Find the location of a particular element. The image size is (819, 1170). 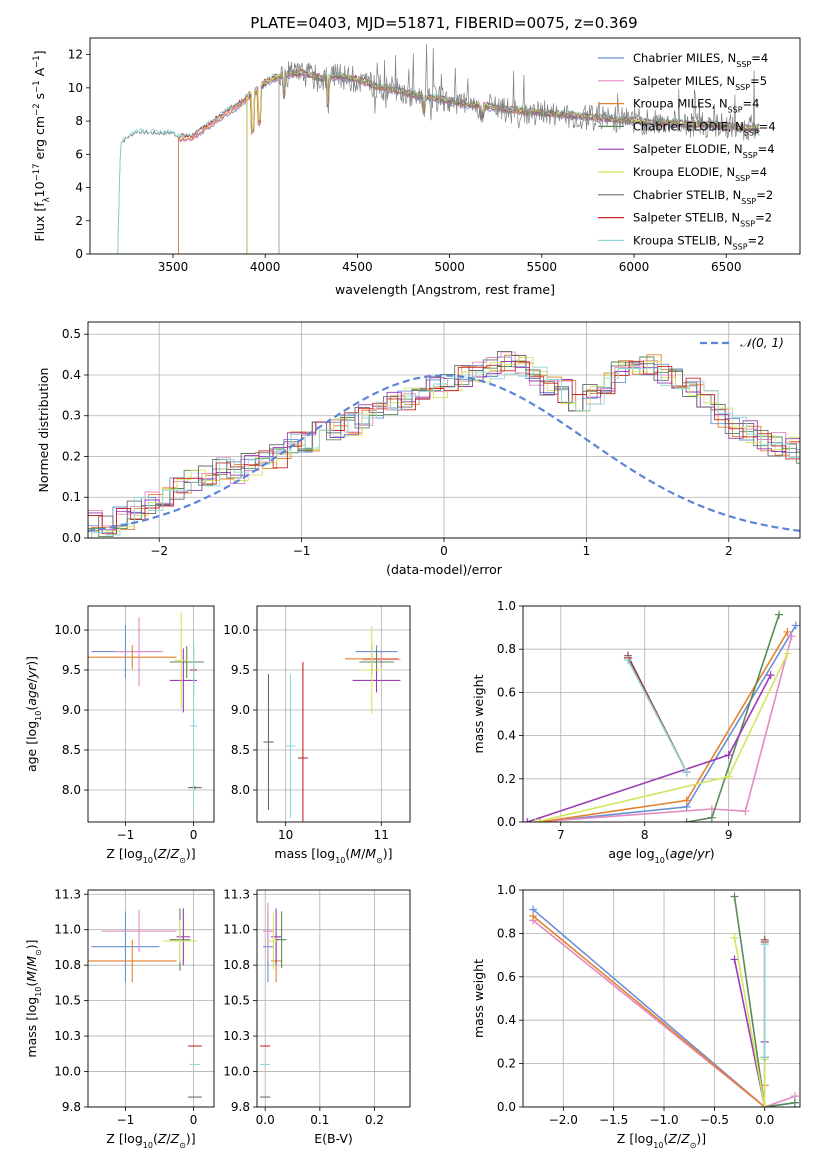

y-tick-label: 9.8 is located at coordinates (71, 1107).